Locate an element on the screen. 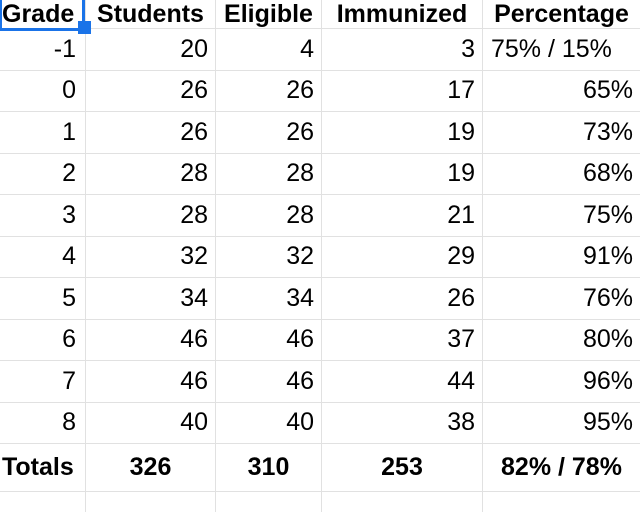 The image size is (640, 512). cell-eligible: 32 is located at coordinates (269, 257).